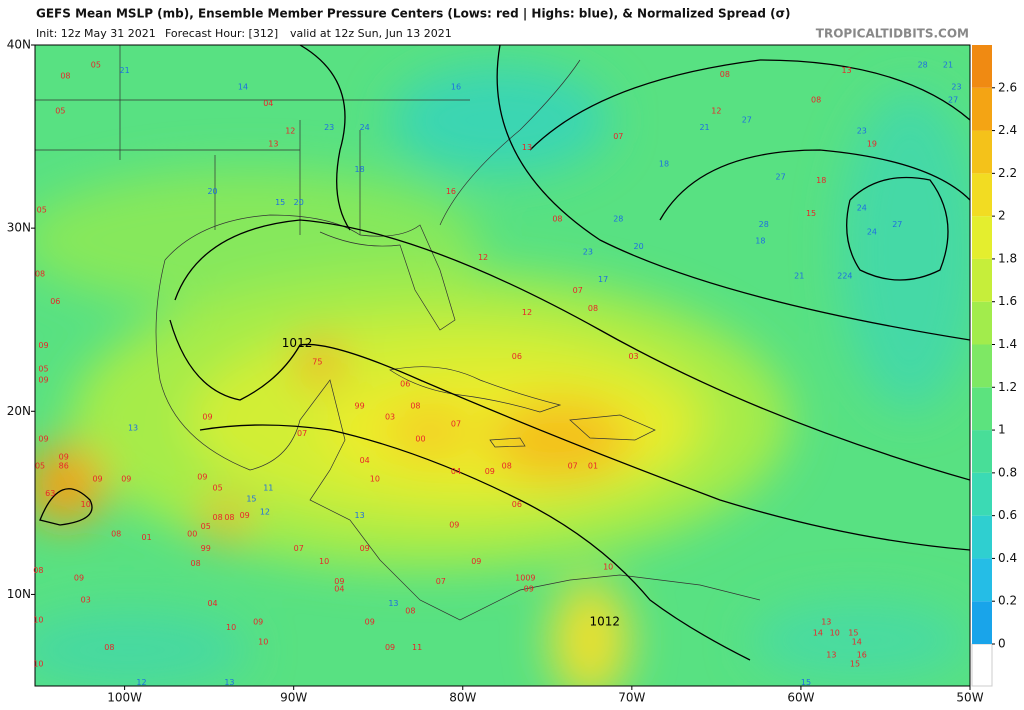  What do you see at coordinates (252, 140) in the screenshot?
I see `borders` at bounding box center [252, 140].